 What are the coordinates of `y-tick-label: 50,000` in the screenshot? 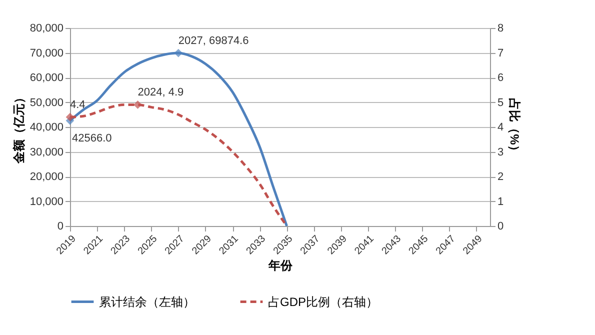 It's located at (47, 102).